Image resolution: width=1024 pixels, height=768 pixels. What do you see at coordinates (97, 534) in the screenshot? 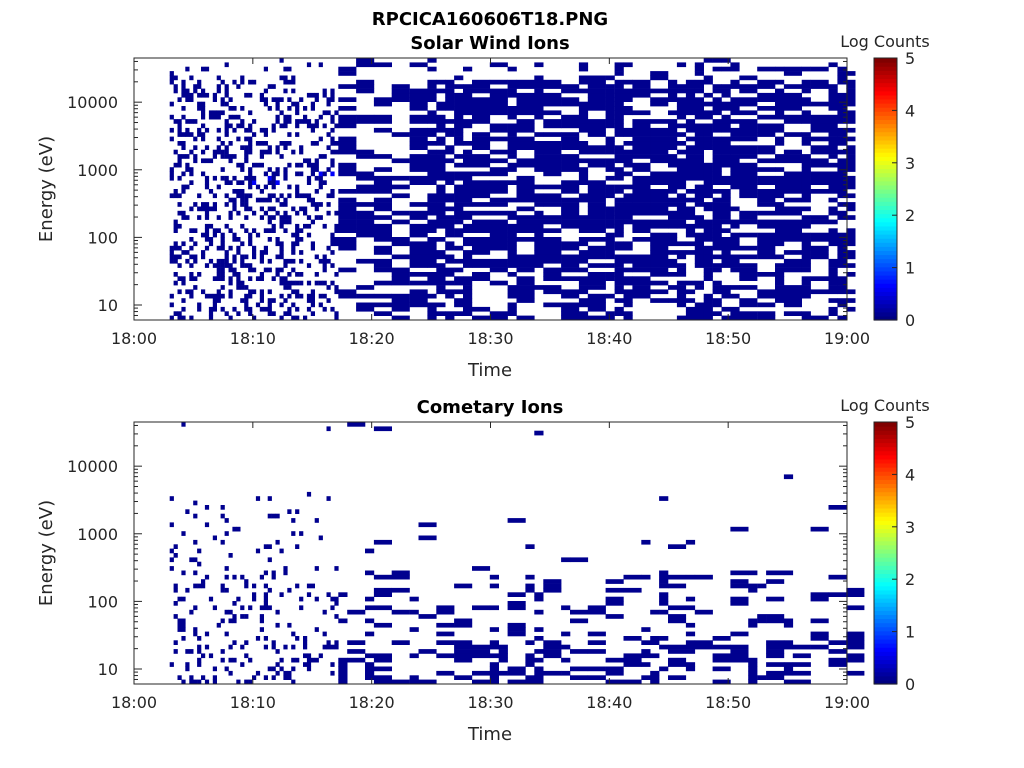
I see `y-tick-label: 1000` at bounding box center [97, 534].